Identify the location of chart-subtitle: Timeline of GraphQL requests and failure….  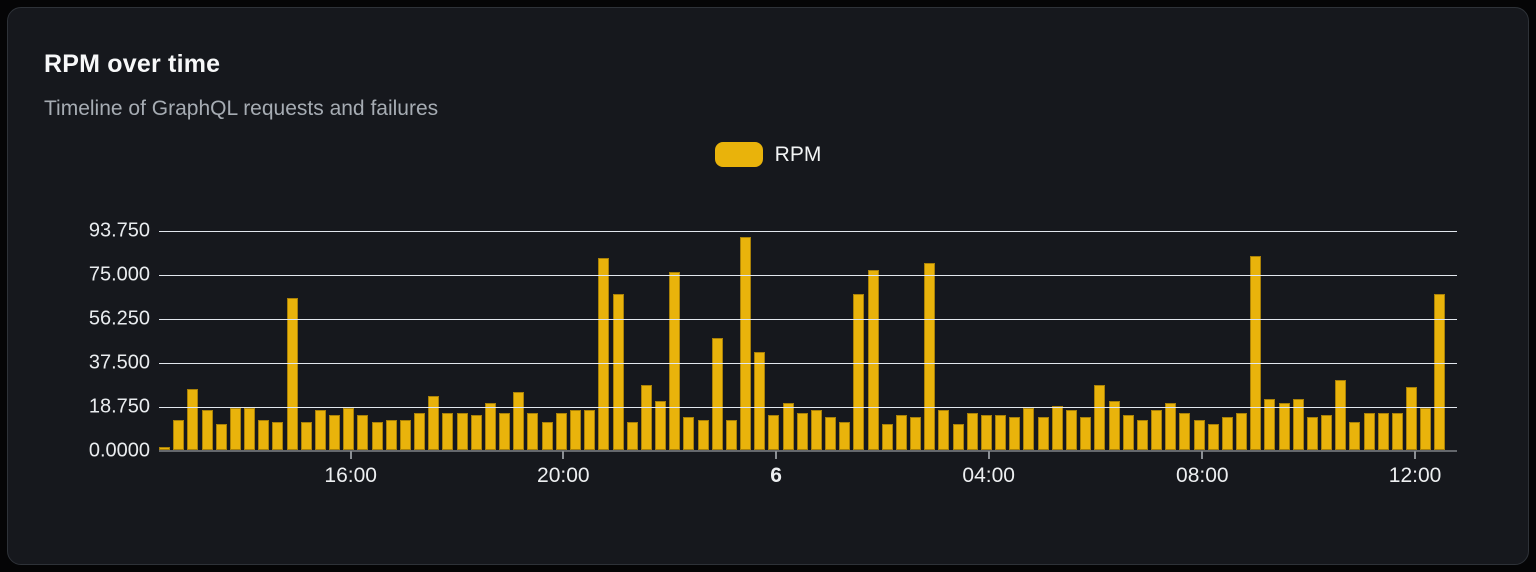
(241, 108).